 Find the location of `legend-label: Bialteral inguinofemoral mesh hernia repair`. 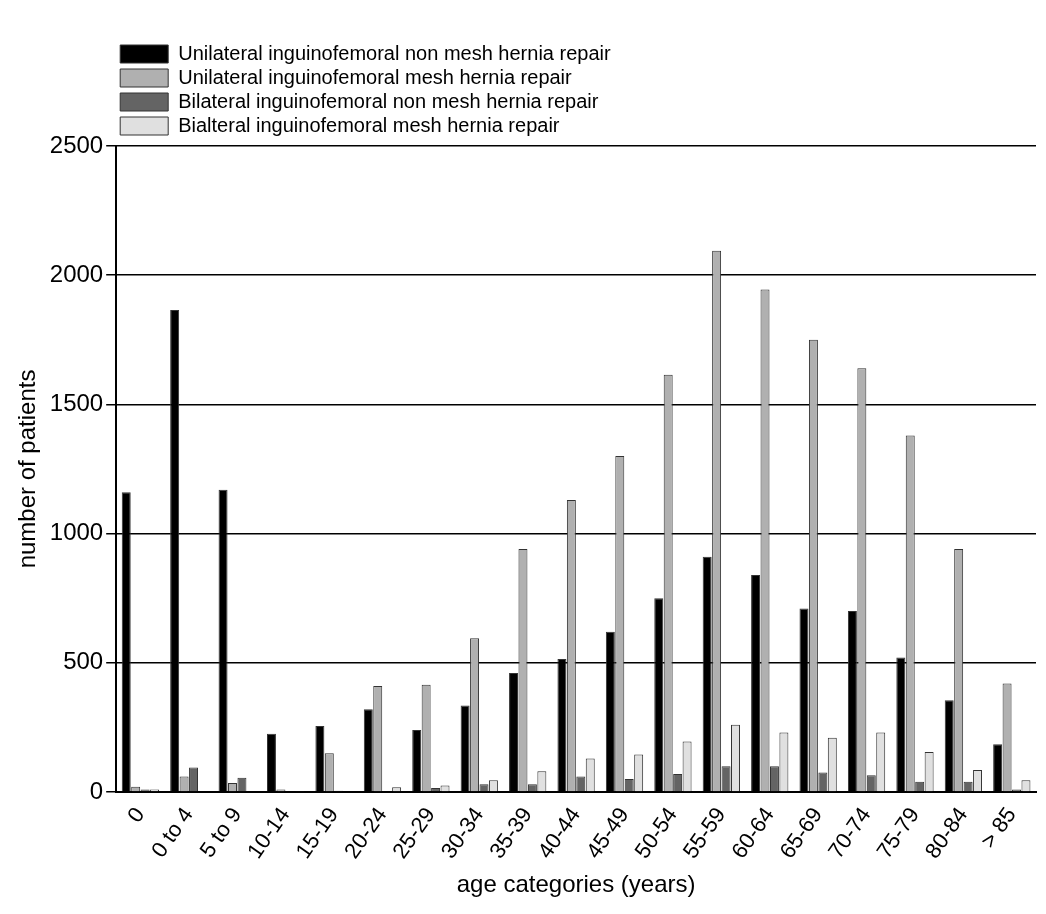

legend-label: Bialteral inguinofemoral mesh hernia repair is located at coordinates (369, 124).